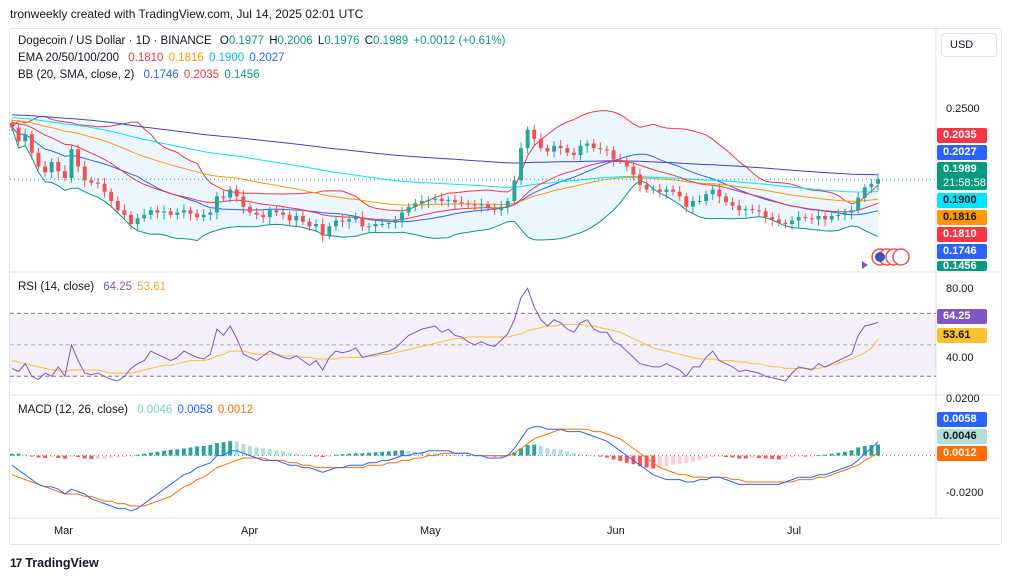 This screenshot has width=1013, height=580. What do you see at coordinates (962, 176) in the screenshot?
I see `close-price-tag: 0.1989 21:58:58` at bounding box center [962, 176].